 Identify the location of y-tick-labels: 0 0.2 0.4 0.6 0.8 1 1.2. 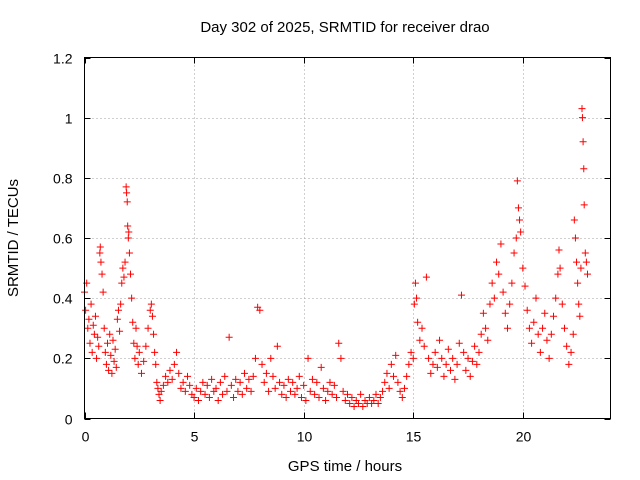
(63, 239).